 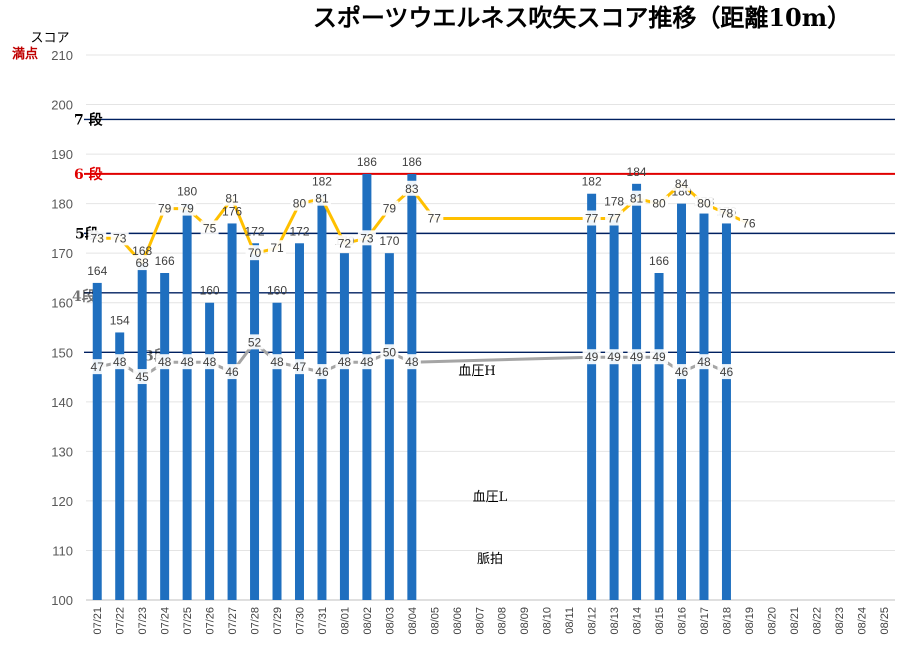 I want to click on x-tick-label: 08/17, so click(x=705, y=621).